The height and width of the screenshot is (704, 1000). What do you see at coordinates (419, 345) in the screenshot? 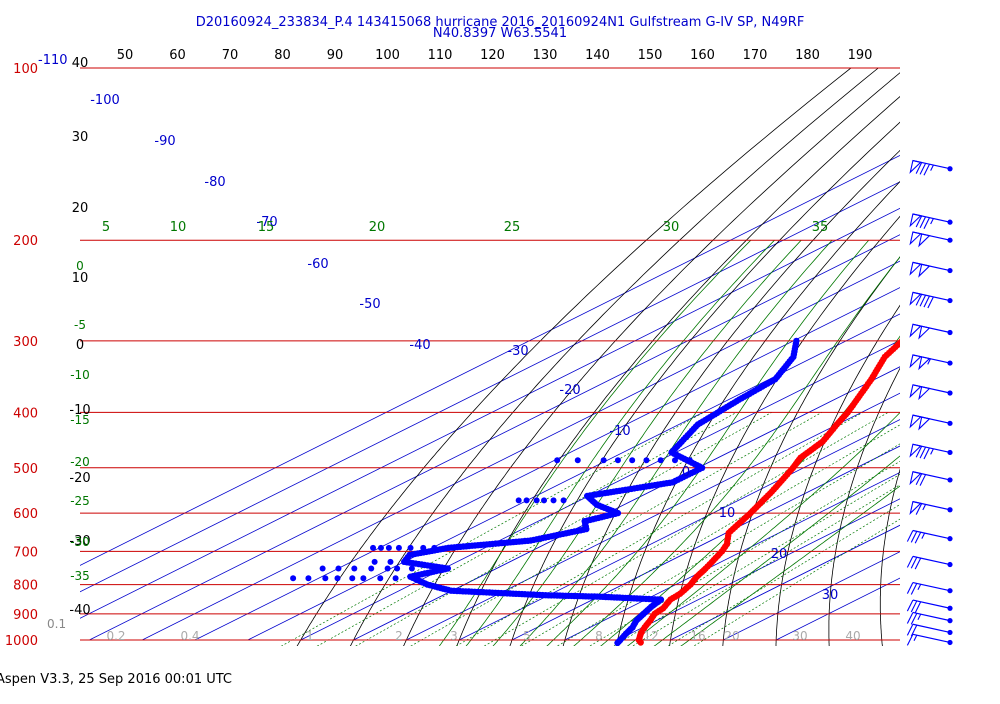
I see `isotherm-label: -40` at bounding box center [419, 345].